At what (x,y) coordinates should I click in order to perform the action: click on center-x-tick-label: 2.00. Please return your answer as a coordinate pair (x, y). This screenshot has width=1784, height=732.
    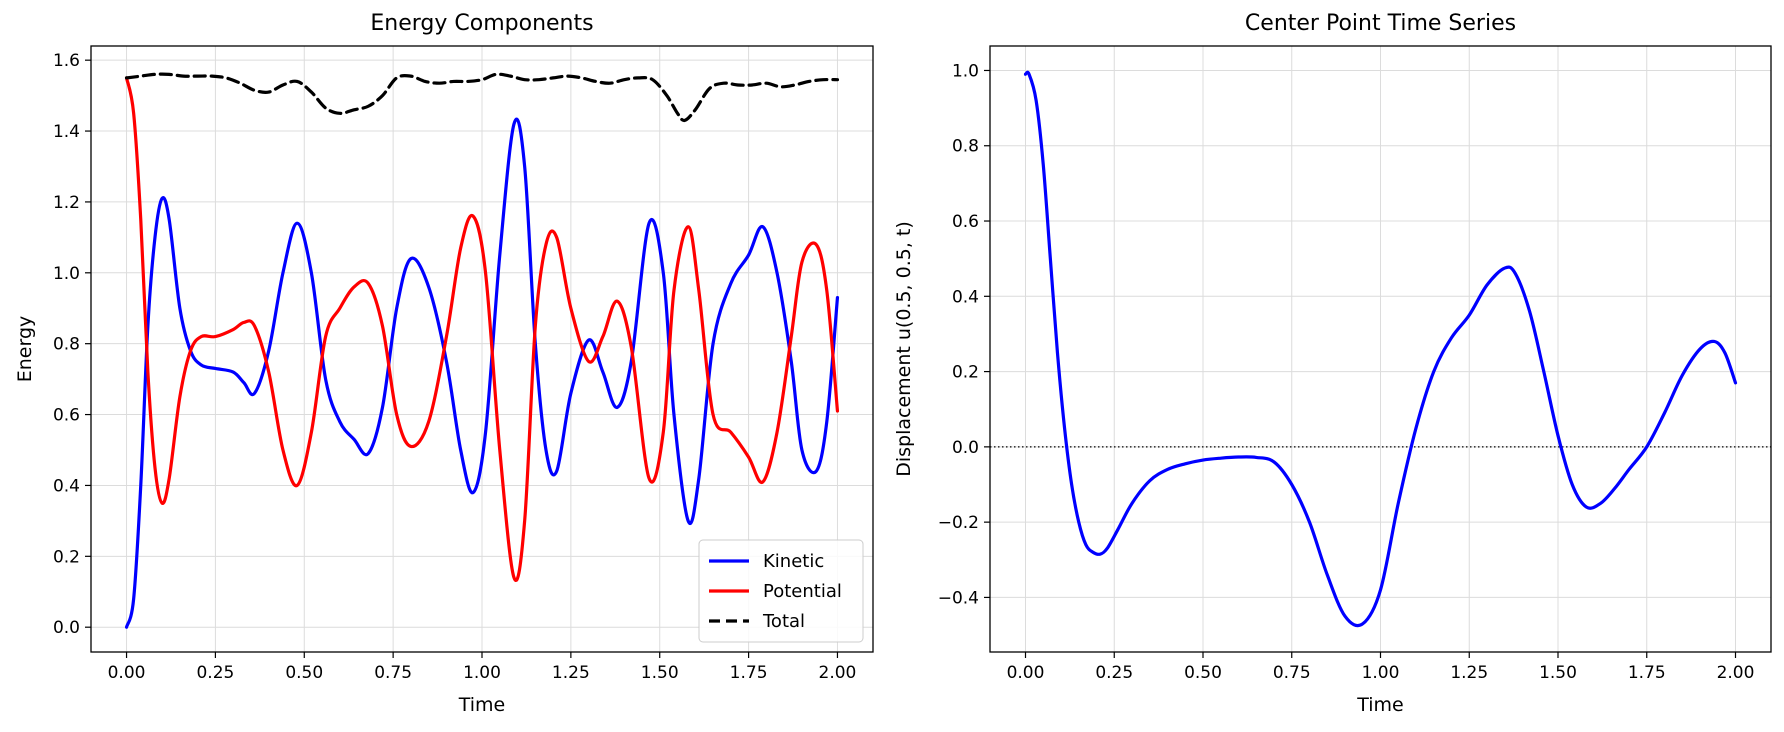
    Looking at the image, I should click on (1736, 673).